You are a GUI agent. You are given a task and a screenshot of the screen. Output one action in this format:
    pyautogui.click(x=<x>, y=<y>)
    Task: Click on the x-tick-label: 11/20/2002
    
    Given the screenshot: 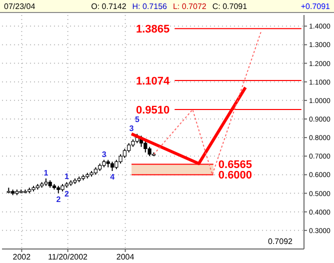 What is the action you would take?
    pyautogui.click(x=68, y=257)
    